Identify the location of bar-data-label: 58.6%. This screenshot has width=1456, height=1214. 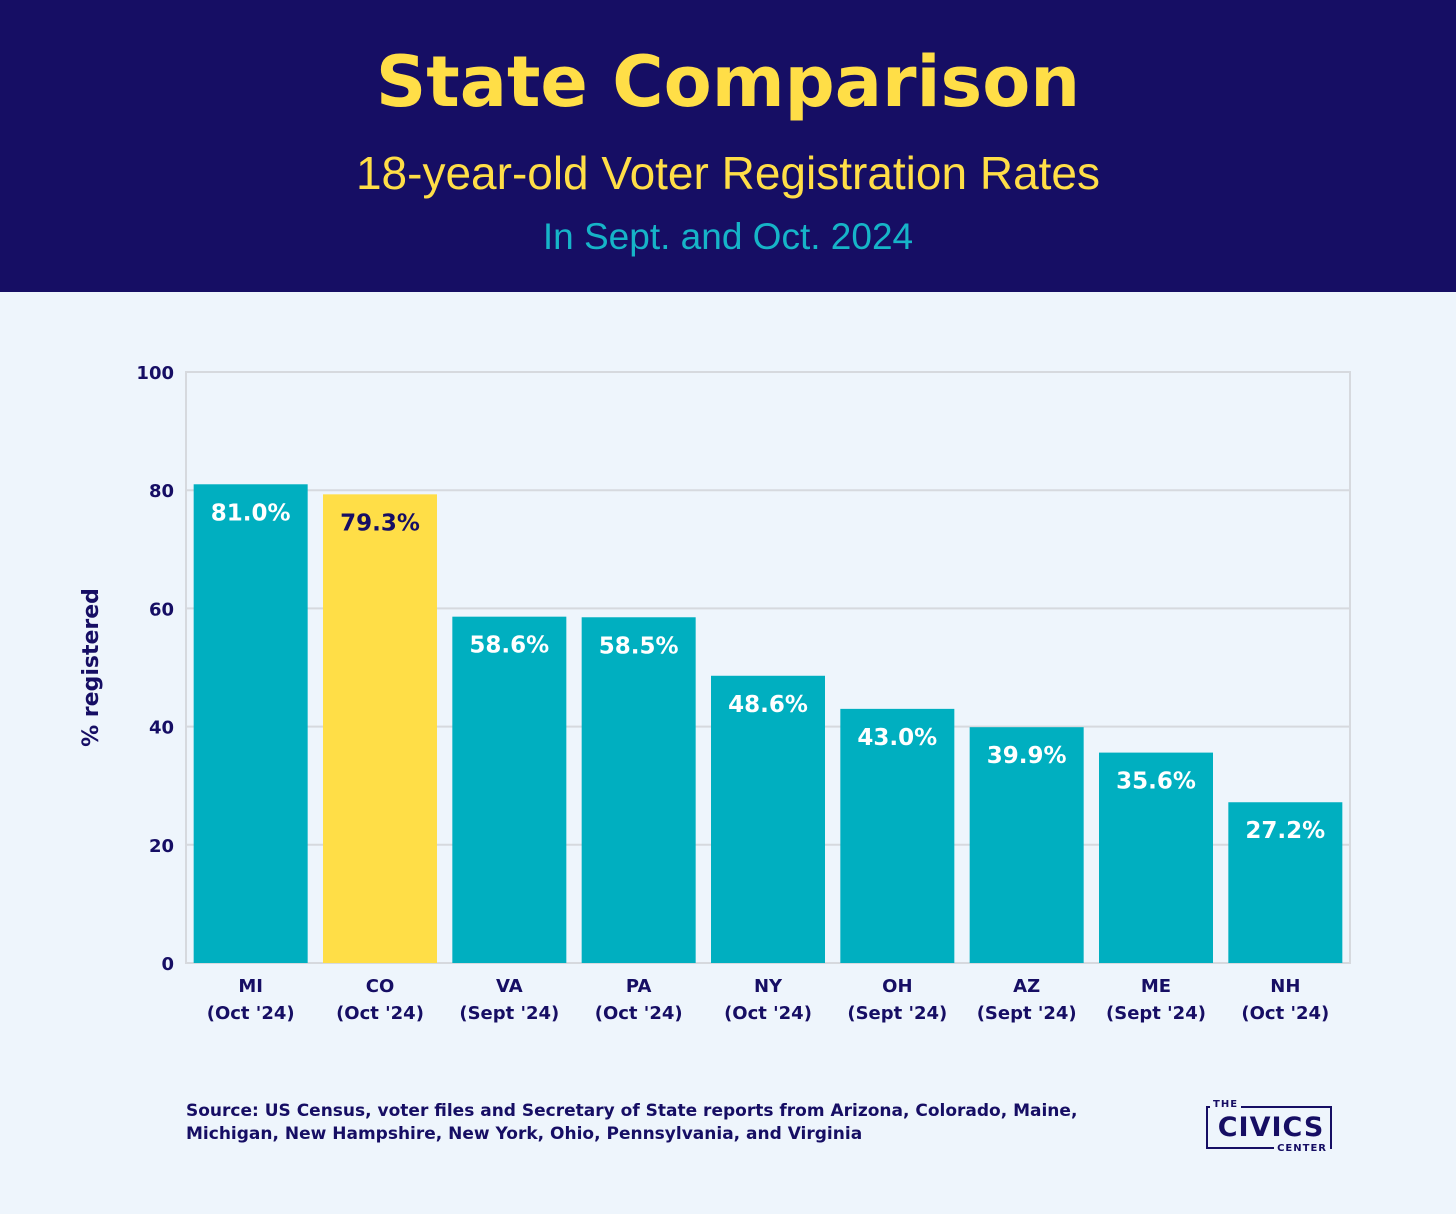
(509, 646).